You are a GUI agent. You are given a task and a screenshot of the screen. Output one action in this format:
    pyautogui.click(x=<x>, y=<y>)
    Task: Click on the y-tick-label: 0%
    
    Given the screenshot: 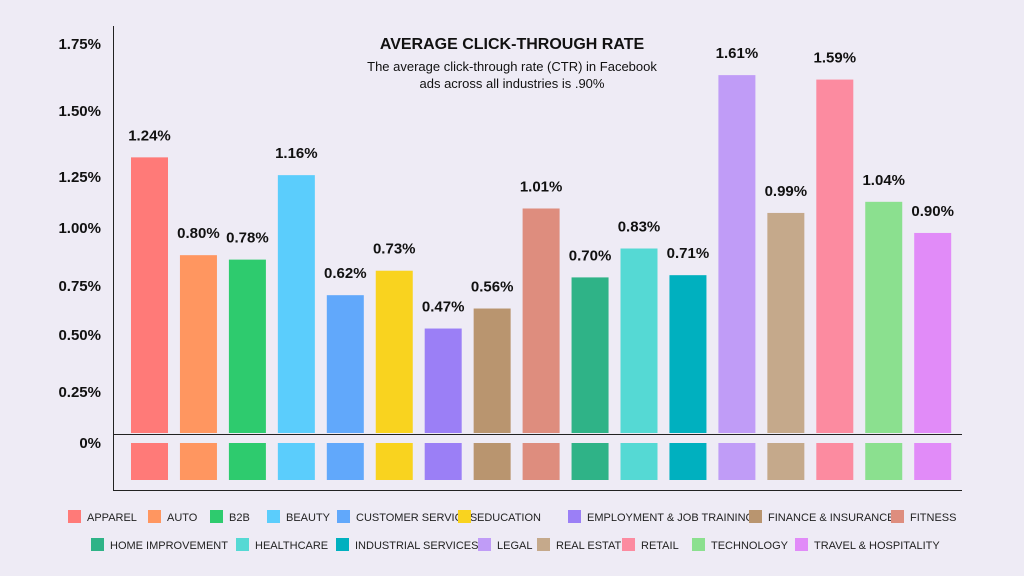 What is the action you would take?
    pyautogui.click(x=90, y=443)
    